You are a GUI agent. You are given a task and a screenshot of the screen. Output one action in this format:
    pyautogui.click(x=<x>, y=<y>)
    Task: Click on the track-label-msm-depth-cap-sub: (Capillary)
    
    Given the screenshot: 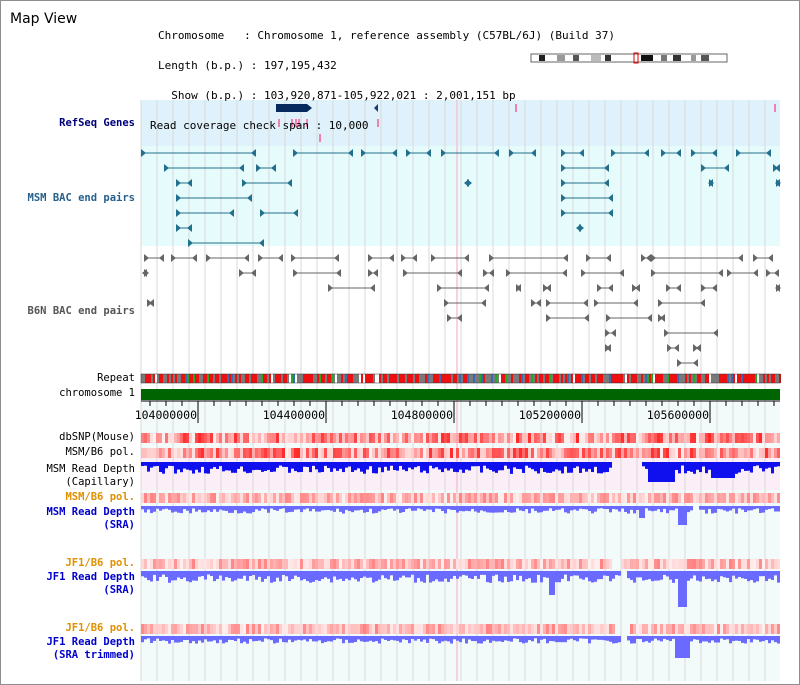 What is the action you would take?
    pyautogui.click(x=100, y=482)
    